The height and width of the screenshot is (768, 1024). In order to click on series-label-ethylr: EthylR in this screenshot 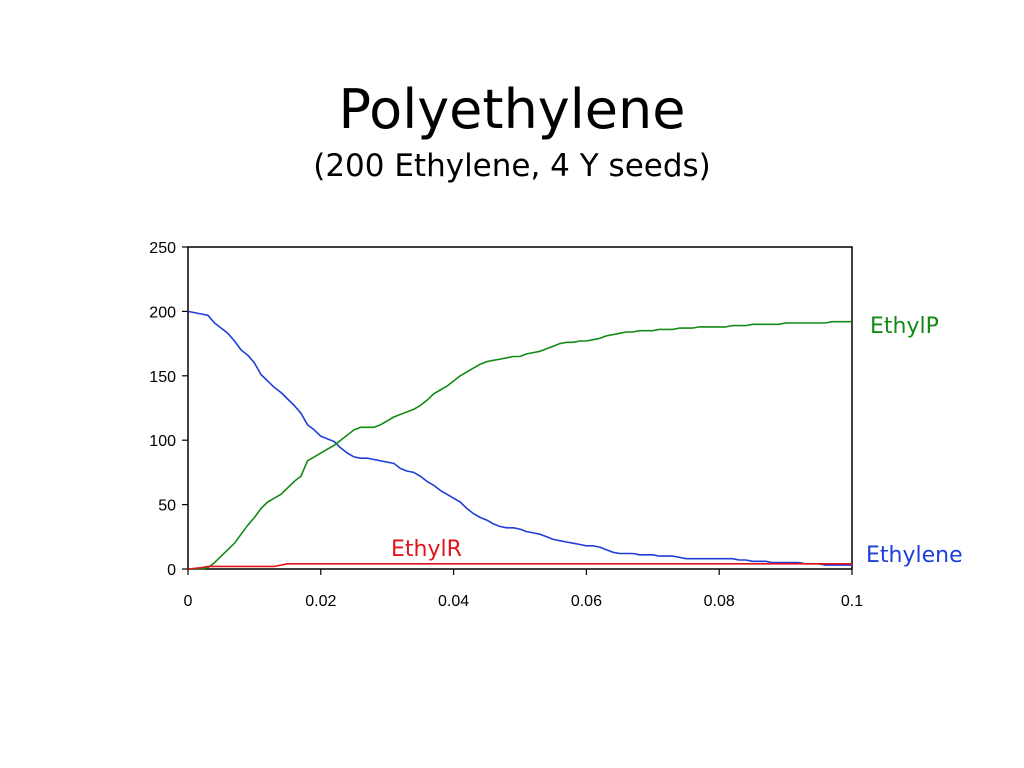, I will do `click(426, 549)`.